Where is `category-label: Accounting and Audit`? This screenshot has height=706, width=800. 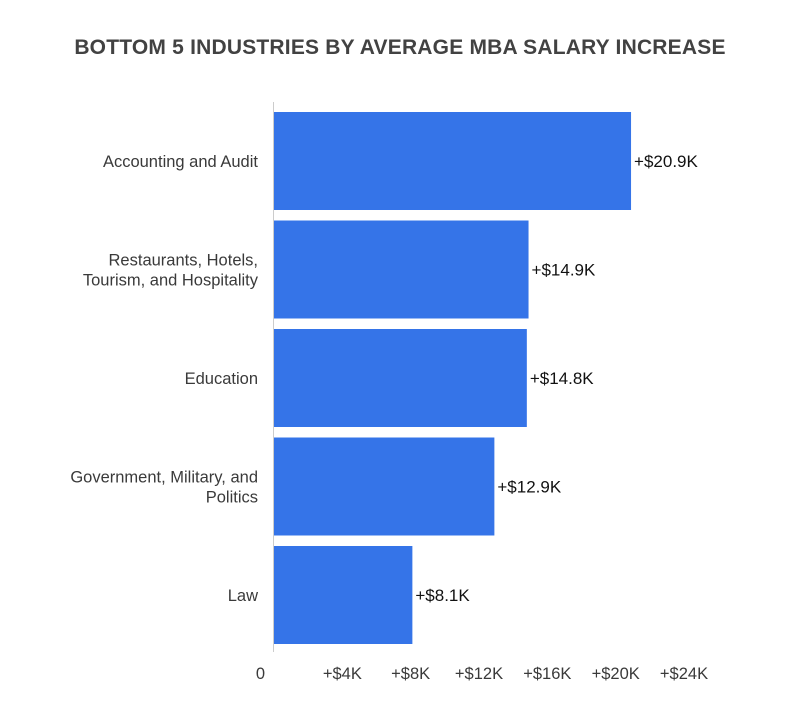
category-label: Accounting and Audit is located at coordinates (180, 162).